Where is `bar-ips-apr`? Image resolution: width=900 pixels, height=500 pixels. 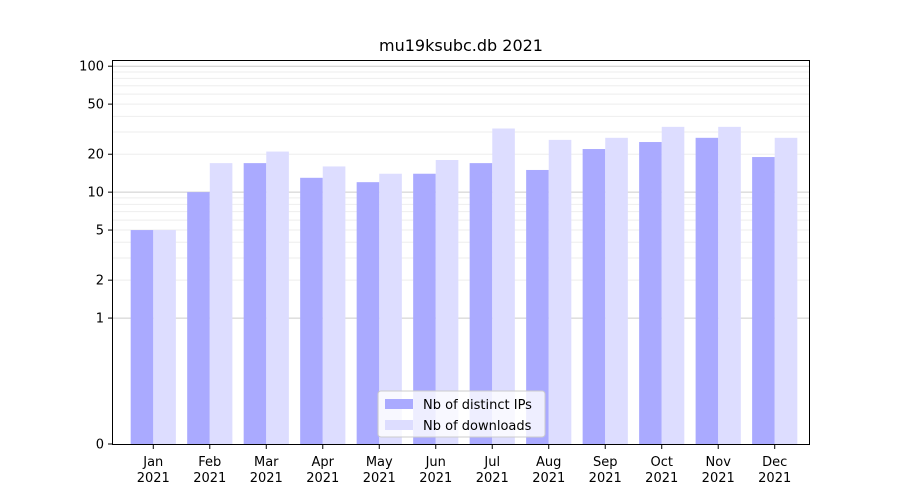
bar-ips-apr is located at coordinates (311, 310).